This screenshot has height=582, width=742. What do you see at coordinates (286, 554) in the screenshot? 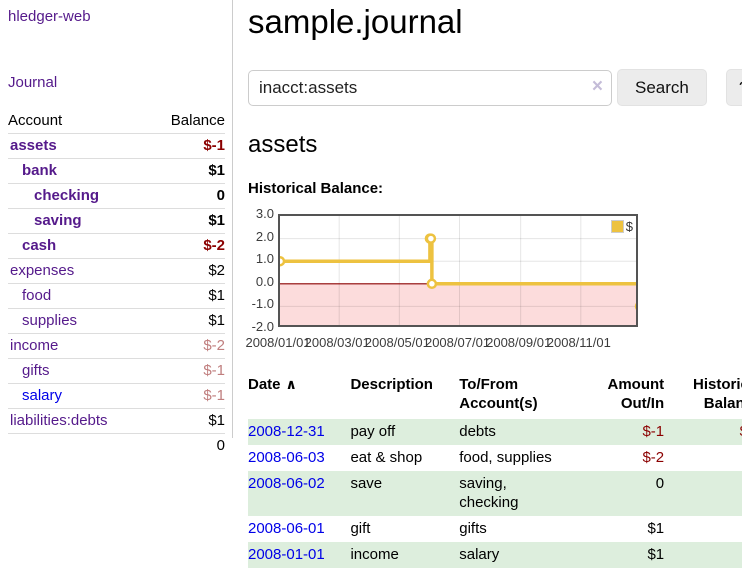
I see `transaction-date-link: 2008-01-01` at bounding box center [286, 554].